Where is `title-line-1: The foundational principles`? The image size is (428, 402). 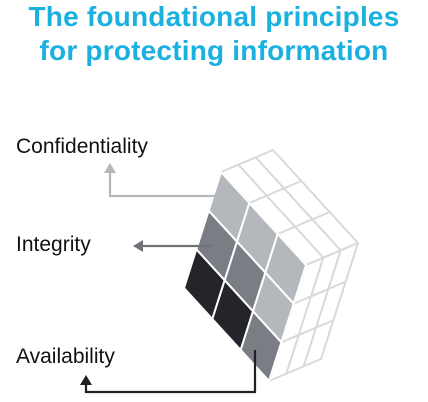
title-line-1: The foundational principles is located at coordinates (214, 16).